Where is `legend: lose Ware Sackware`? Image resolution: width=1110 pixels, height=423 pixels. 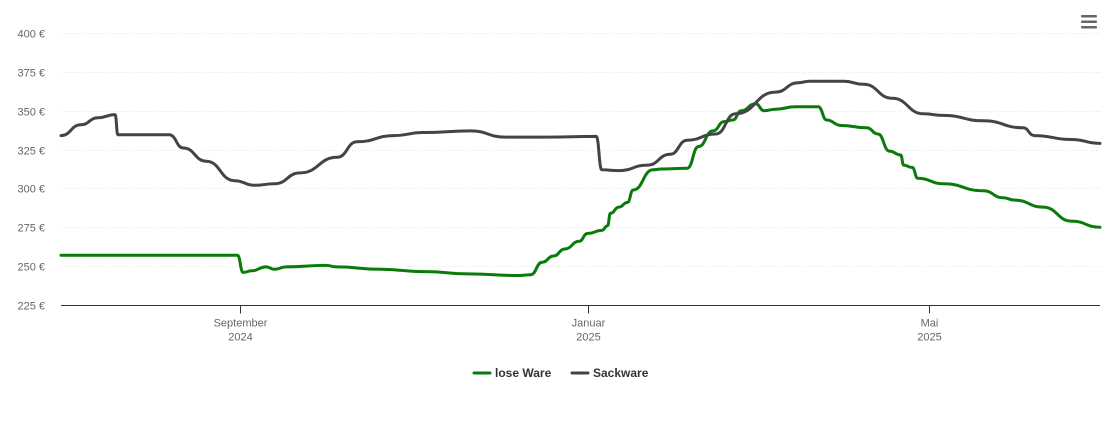
legend: lose Ware Sackware is located at coordinates (560, 373).